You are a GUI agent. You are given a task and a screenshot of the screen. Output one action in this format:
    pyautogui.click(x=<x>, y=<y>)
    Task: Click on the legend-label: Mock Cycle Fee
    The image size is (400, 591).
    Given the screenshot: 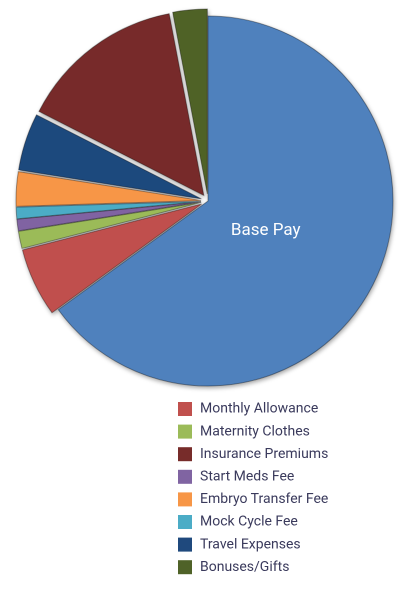 What is the action you would take?
    pyautogui.click(x=249, y=522)
    